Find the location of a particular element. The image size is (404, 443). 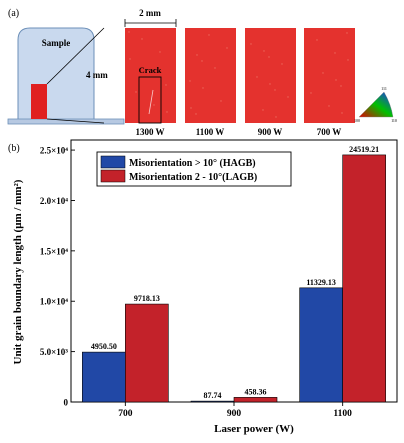

x-tick-label: 700 is located at coordinates (125, 414).